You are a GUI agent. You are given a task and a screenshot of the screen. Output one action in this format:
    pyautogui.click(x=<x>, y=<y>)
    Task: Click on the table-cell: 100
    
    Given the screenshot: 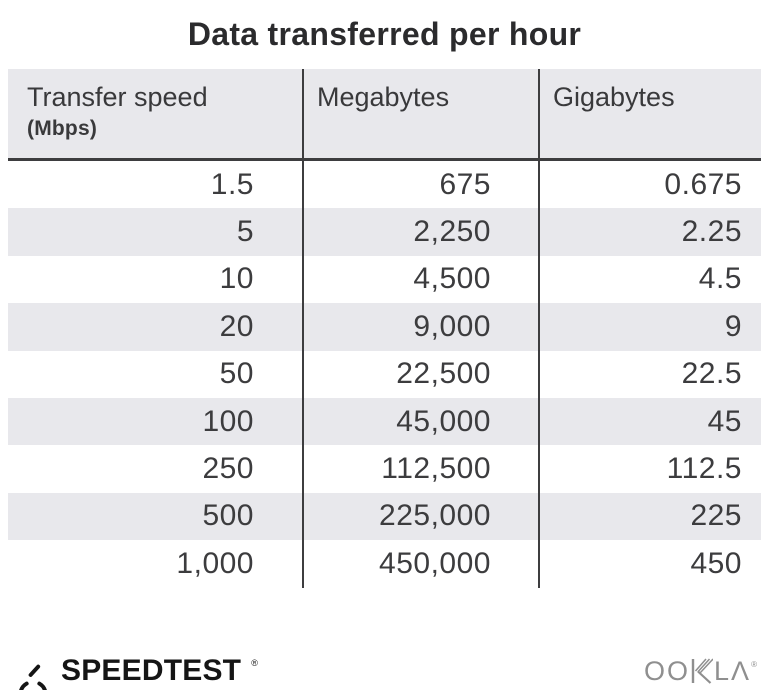 What is the action you would take?
    pyautogui.click(x=228, y=421)
    